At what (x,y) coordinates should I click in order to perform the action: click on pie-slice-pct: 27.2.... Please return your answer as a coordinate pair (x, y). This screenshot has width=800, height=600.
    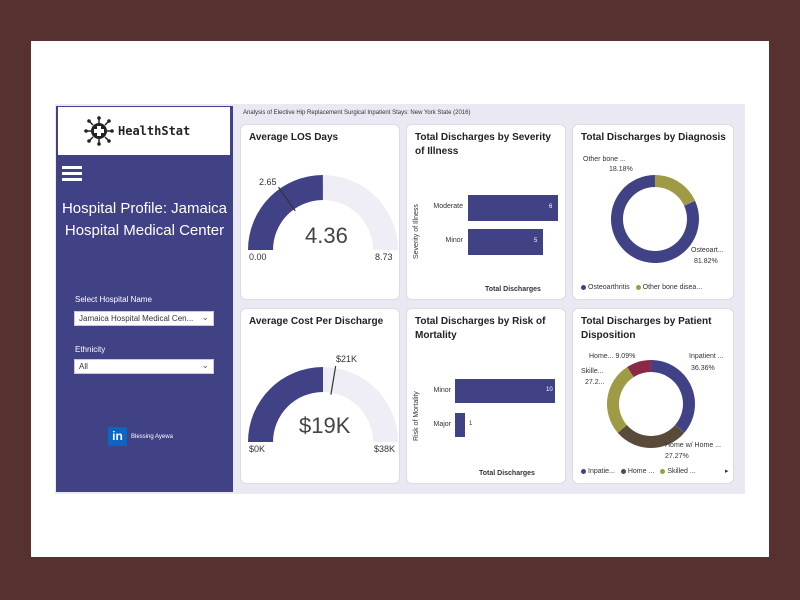
    Looking at the image, I should click on (595, 382).